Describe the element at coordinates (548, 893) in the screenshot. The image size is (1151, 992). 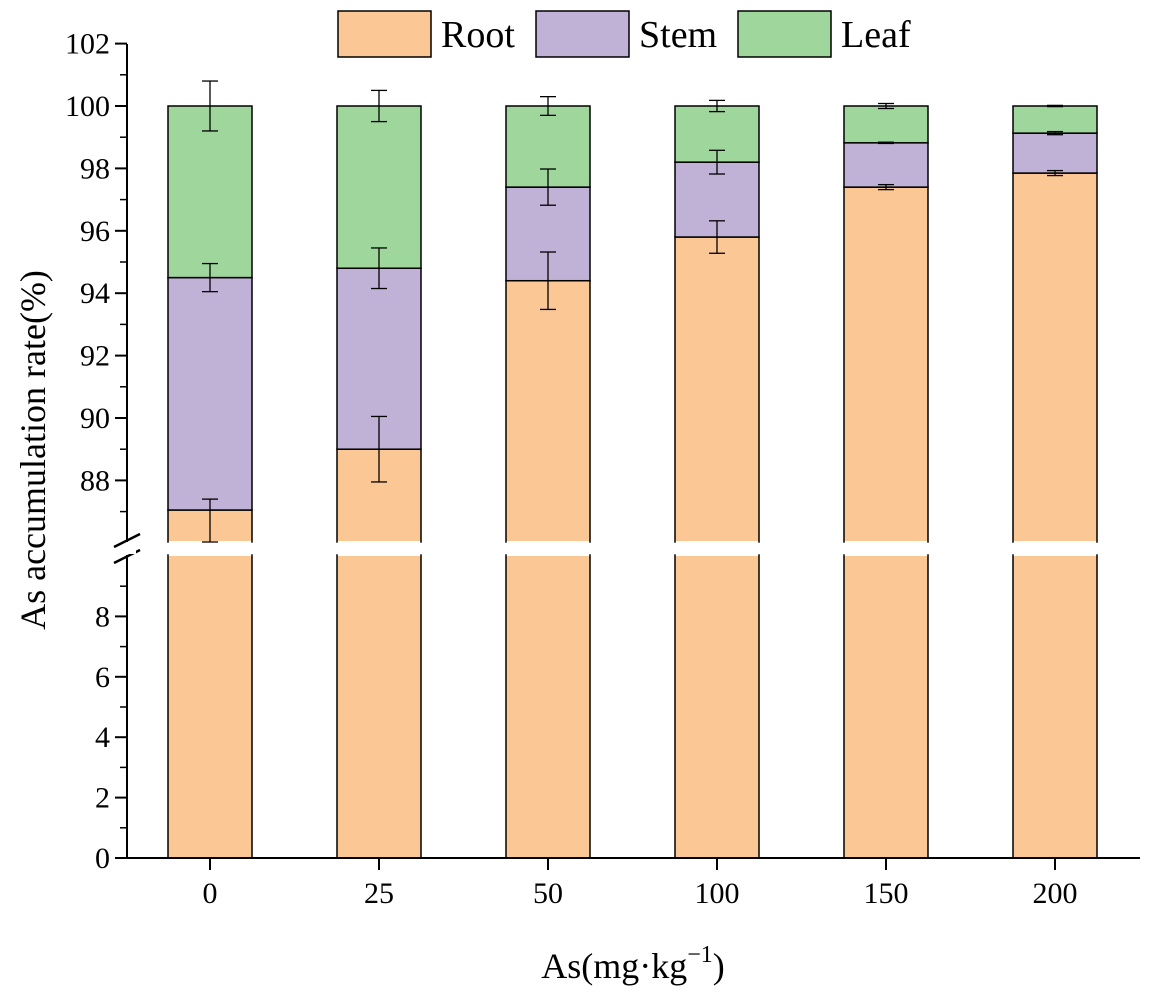
I see `x-tick-label-50: 50` at that location.